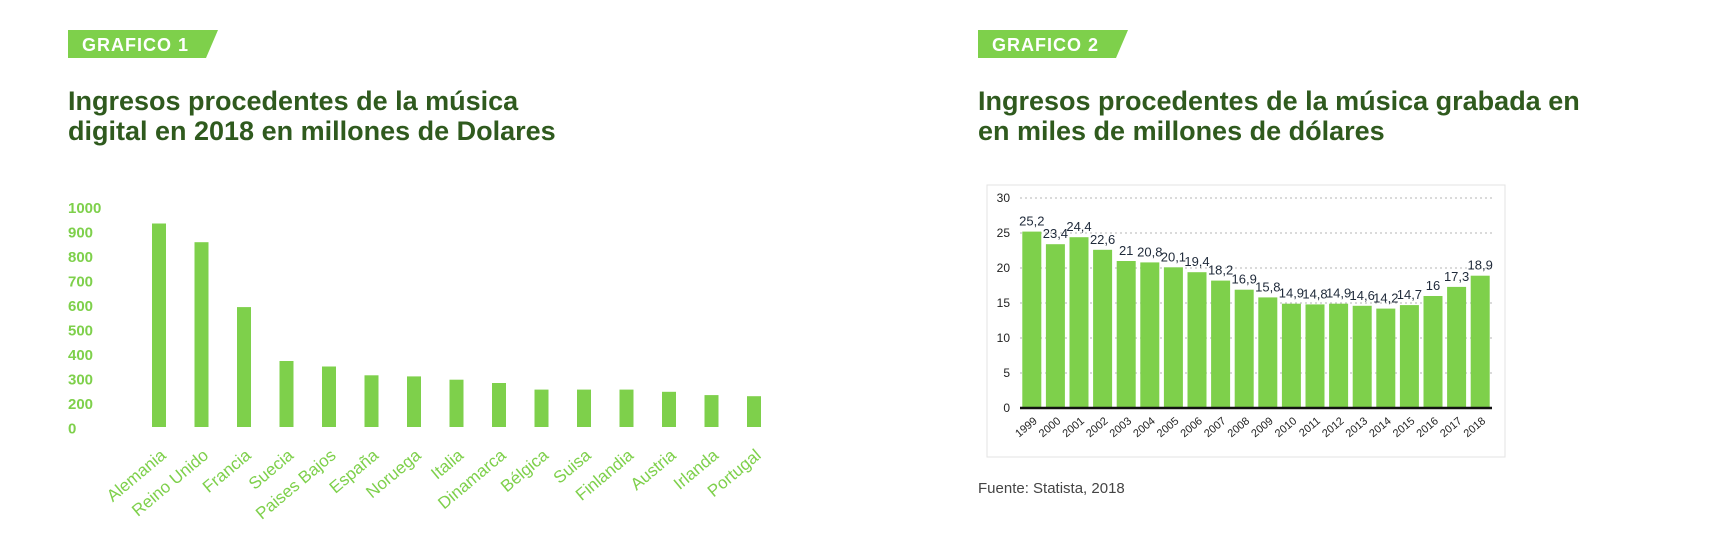 The width and height of the screenshot is (1721, 543). What do you see at coordinates (1004, 198) in the screenshot?
I see `chart-2-ytick-label: 30` at bounding box center [1004, 198].